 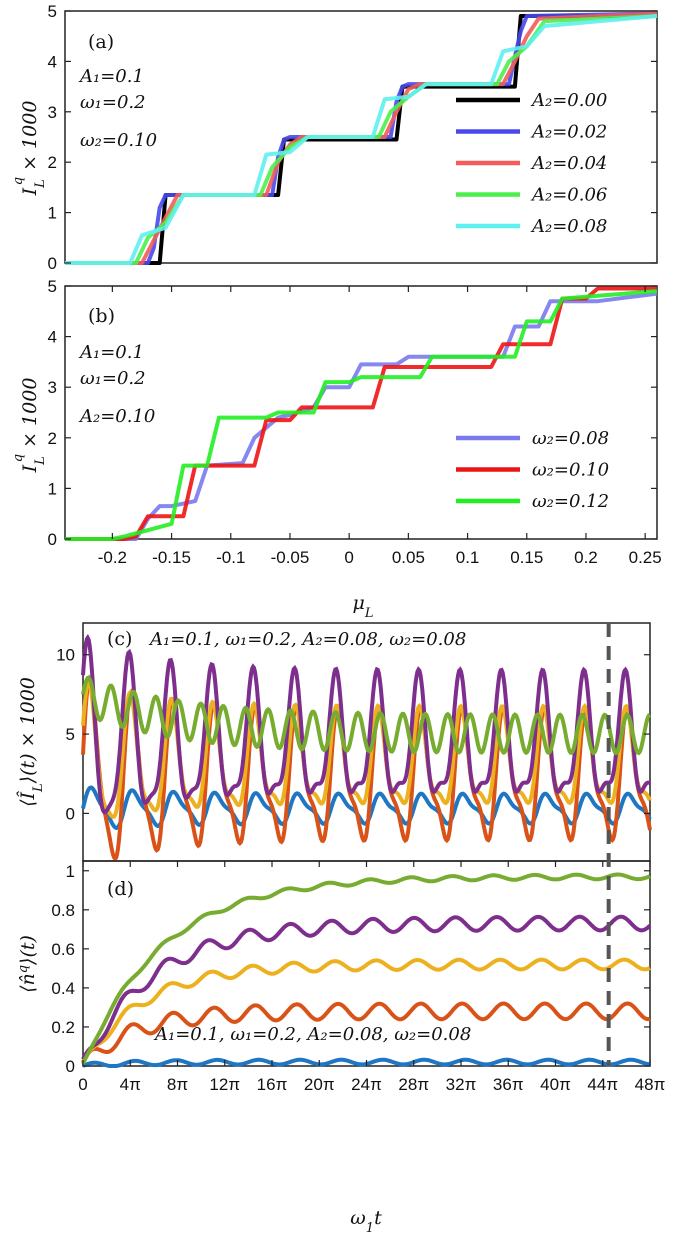 I want to click on panel-a-ann-2: ω₁=0.2, so click(x=113, y=102).